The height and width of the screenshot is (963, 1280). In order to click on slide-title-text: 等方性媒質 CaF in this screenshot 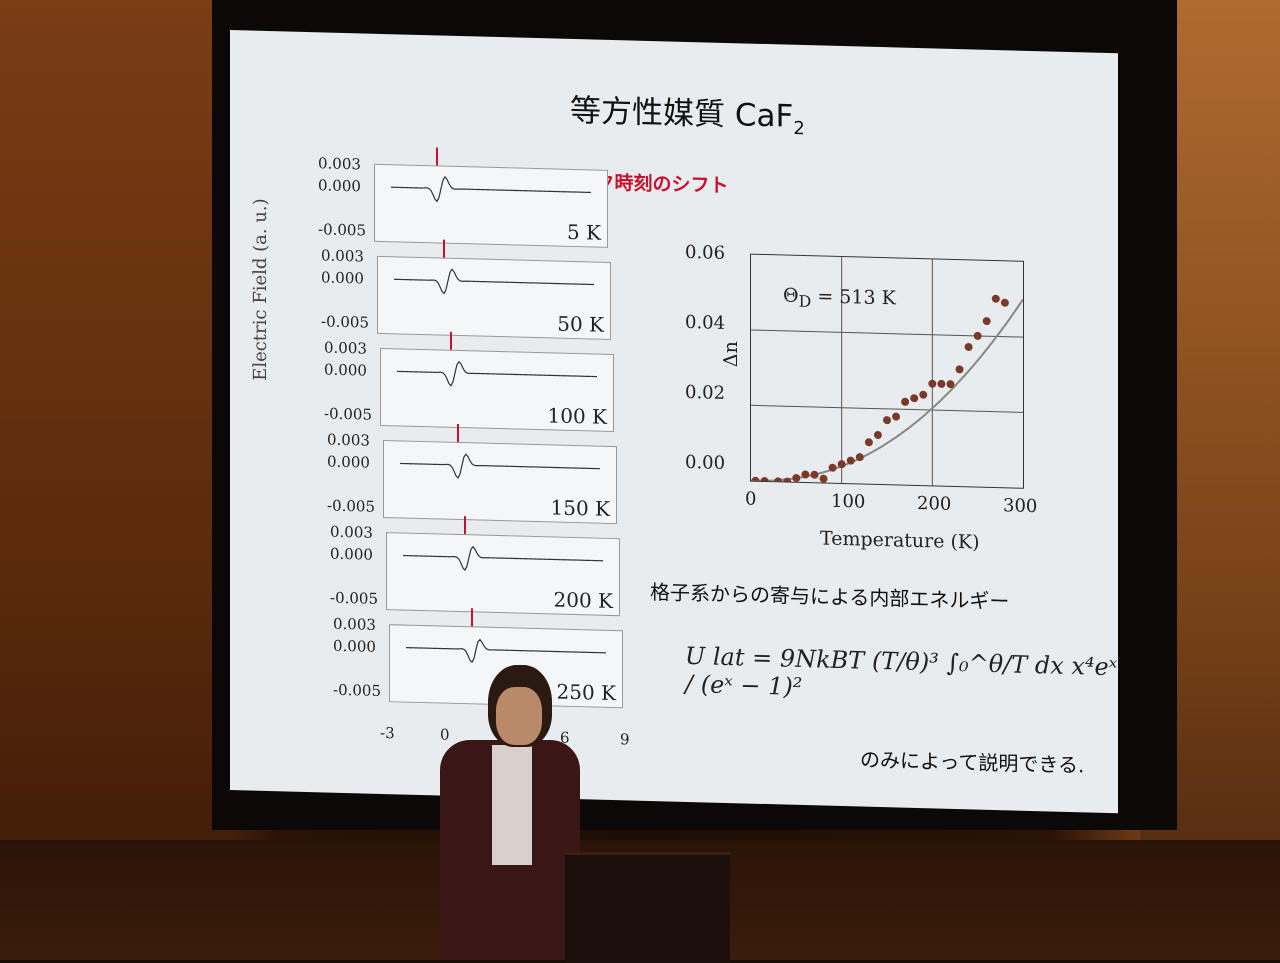, I will do `click(682, 113)`.